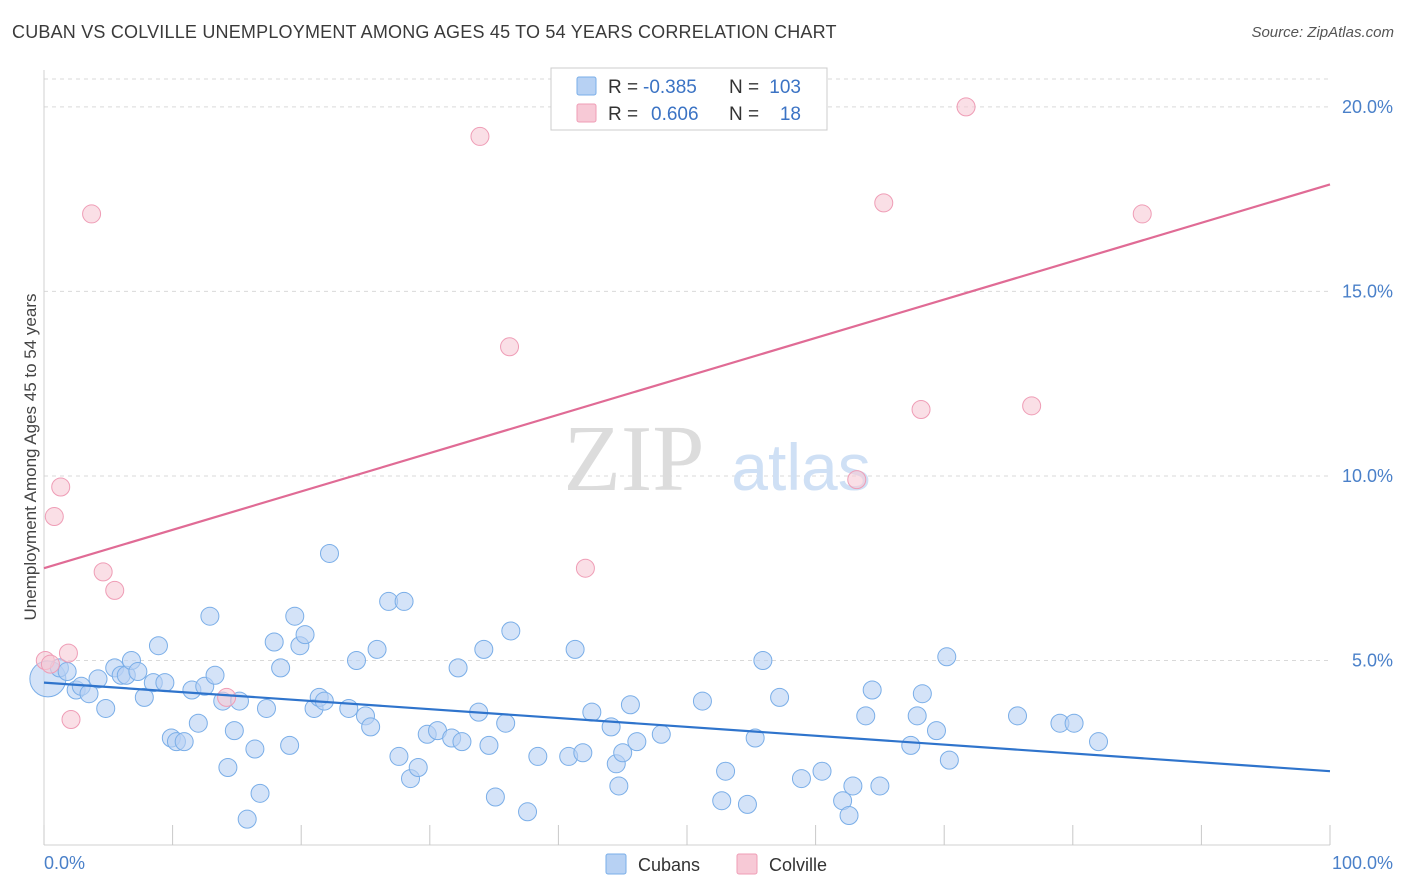 The width and height of the screenshot is (1406, 892). Describe the element at coordinates (669, 865) in the screenshot. I see `series-legend-label-cubans: Cubans` at that location.